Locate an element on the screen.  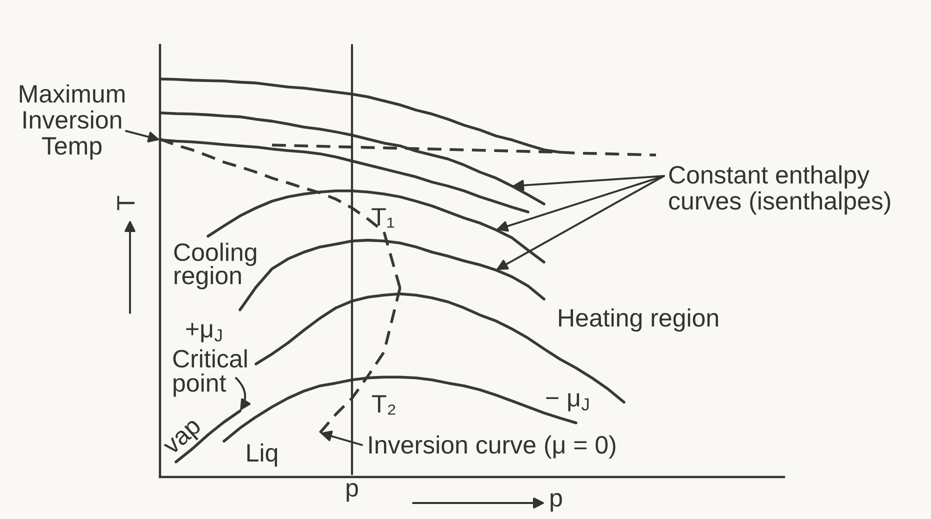
x-axis-title: p is located at coordinates (556, 502).